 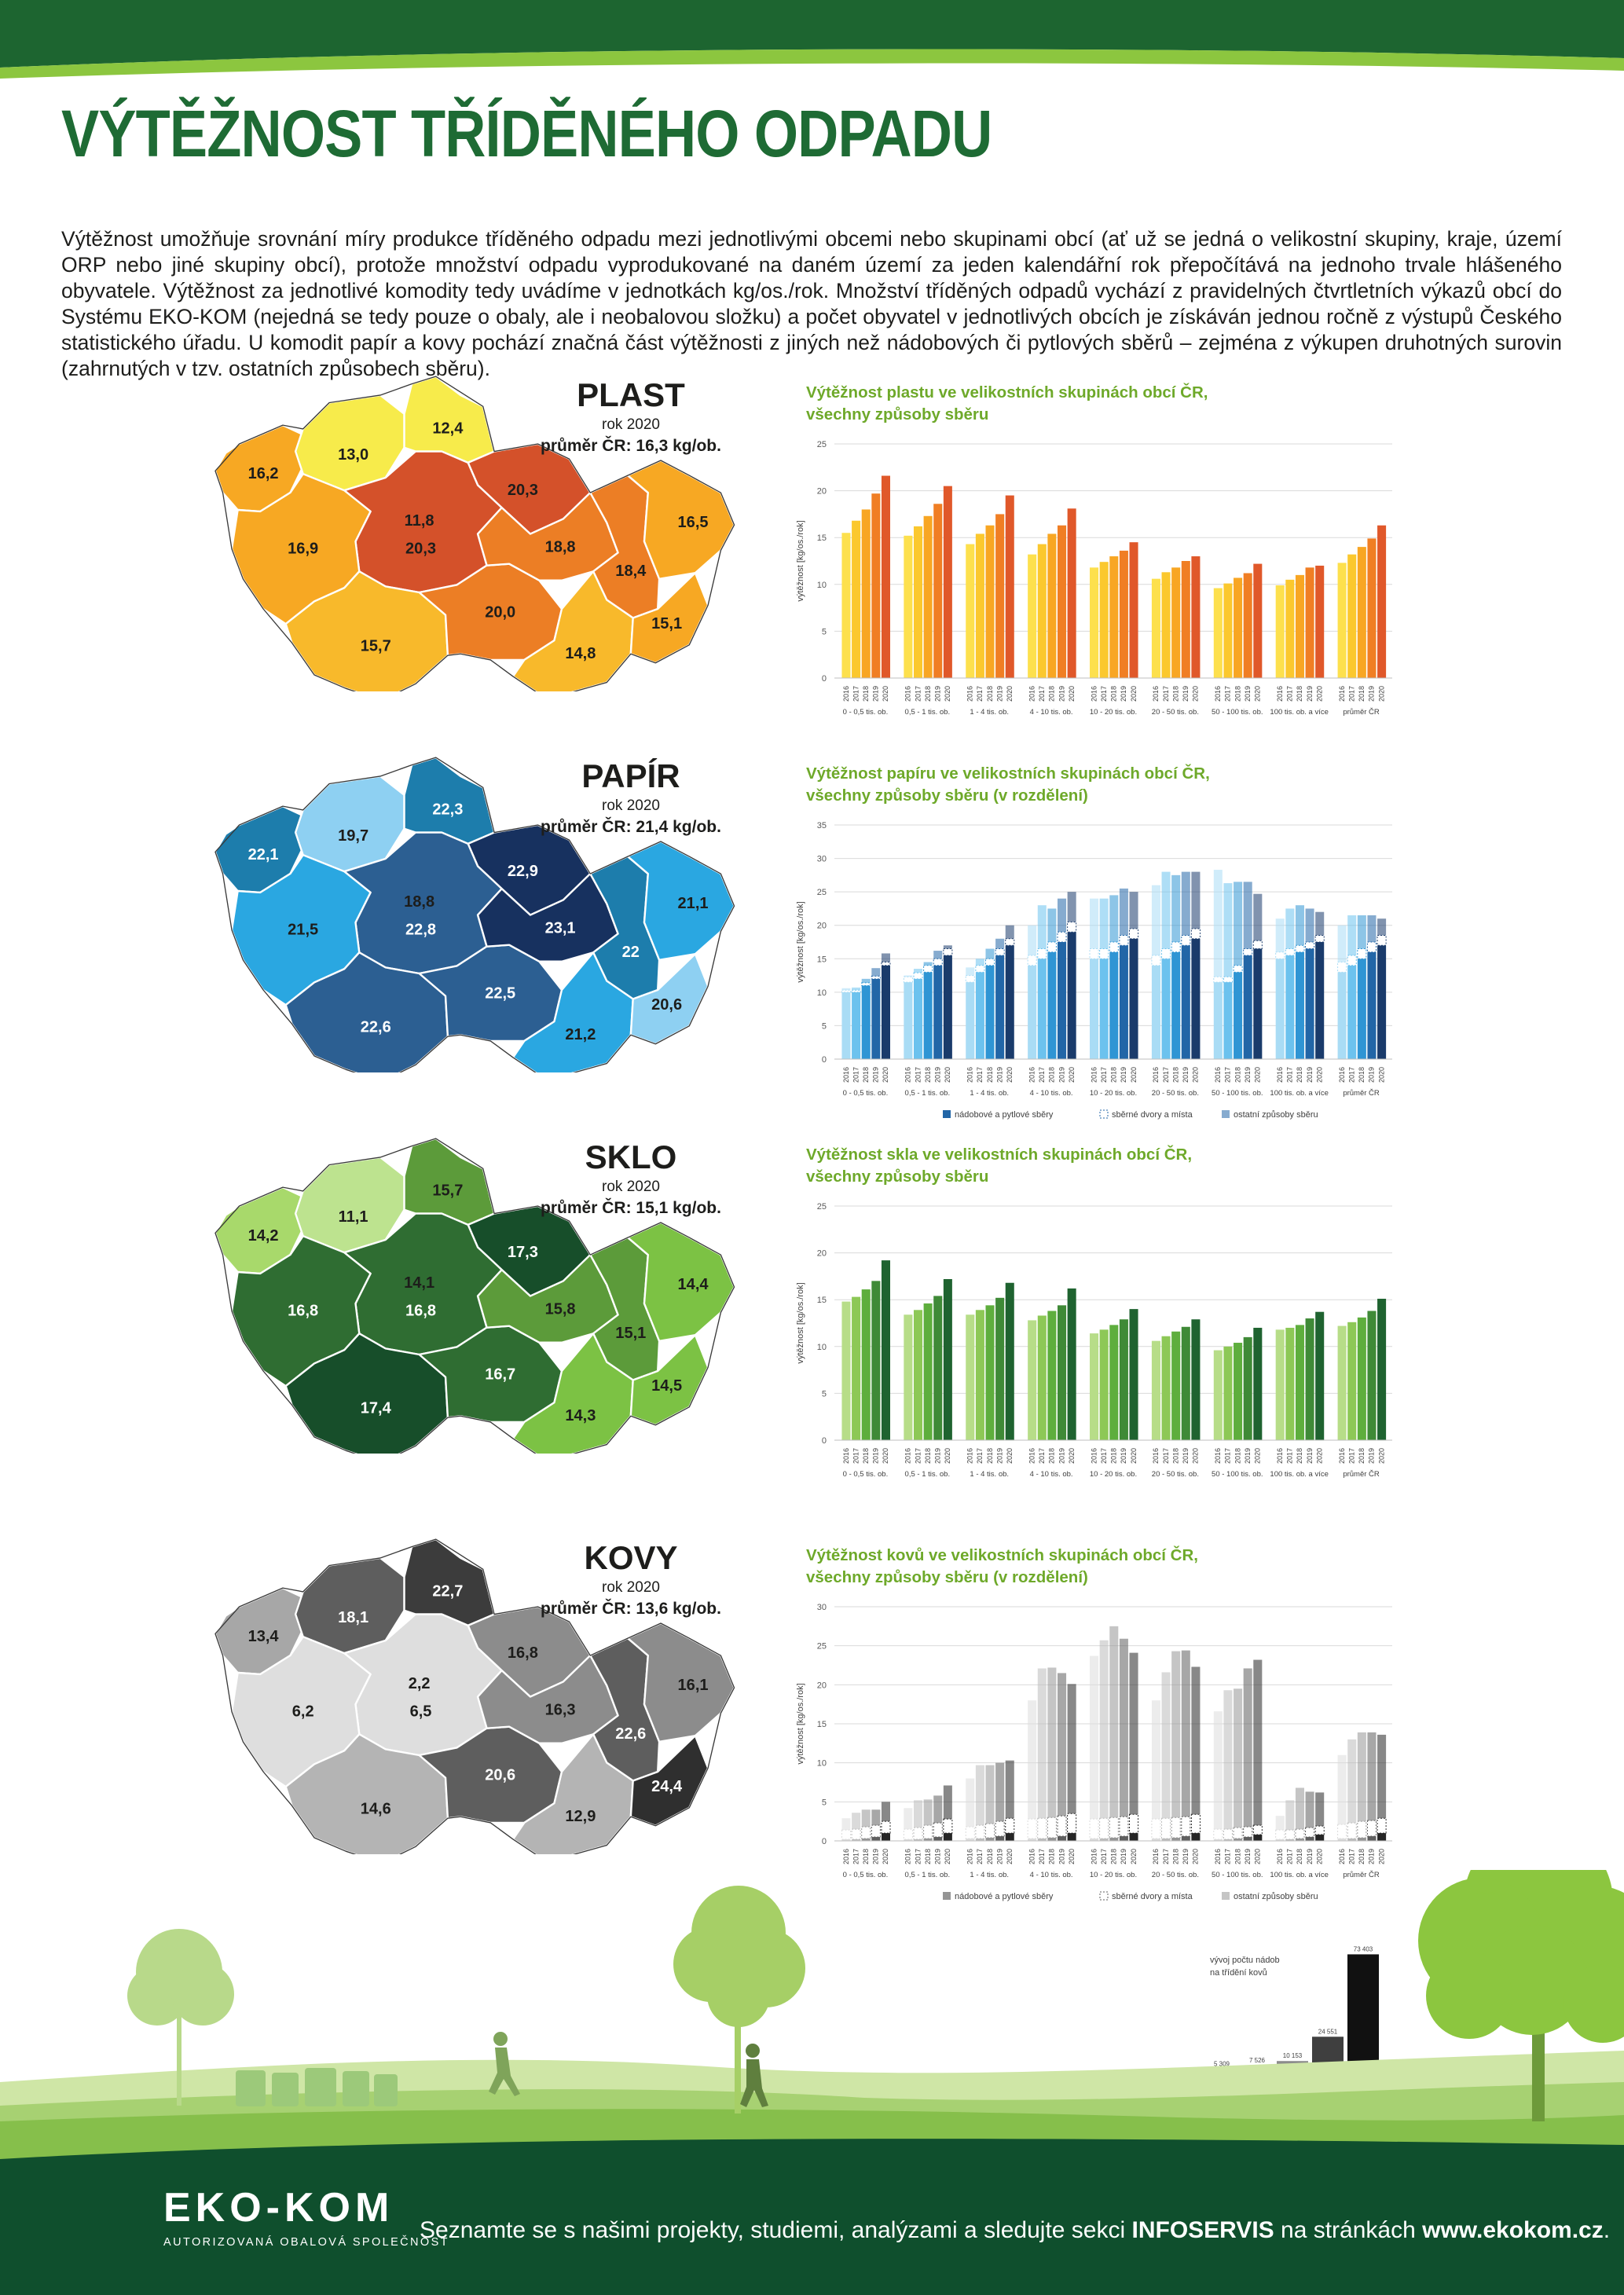 I want to click on footer-text-part: na stránkách, so click(x=1349, y=2230).